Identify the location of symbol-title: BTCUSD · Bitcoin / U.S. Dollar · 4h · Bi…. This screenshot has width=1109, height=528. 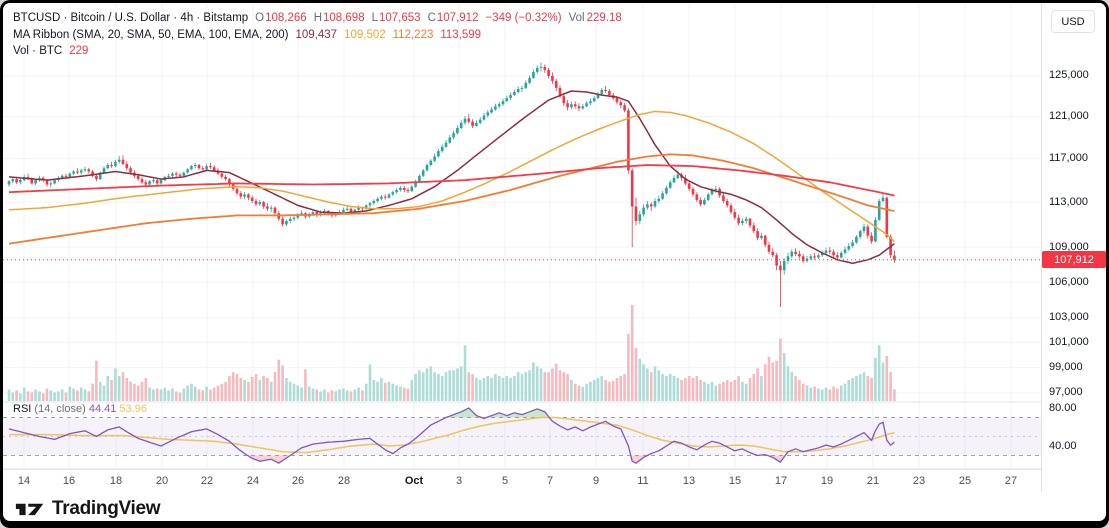
(131, 18).